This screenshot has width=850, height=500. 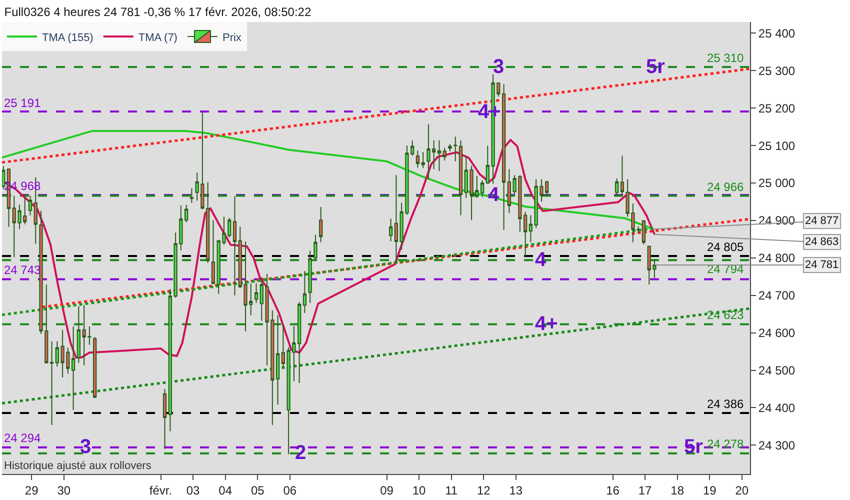 What do you see at coordinates (777, 108) in the screenshot?
I see `y-tick-label: 25 200` at bounding box center [777, 108].